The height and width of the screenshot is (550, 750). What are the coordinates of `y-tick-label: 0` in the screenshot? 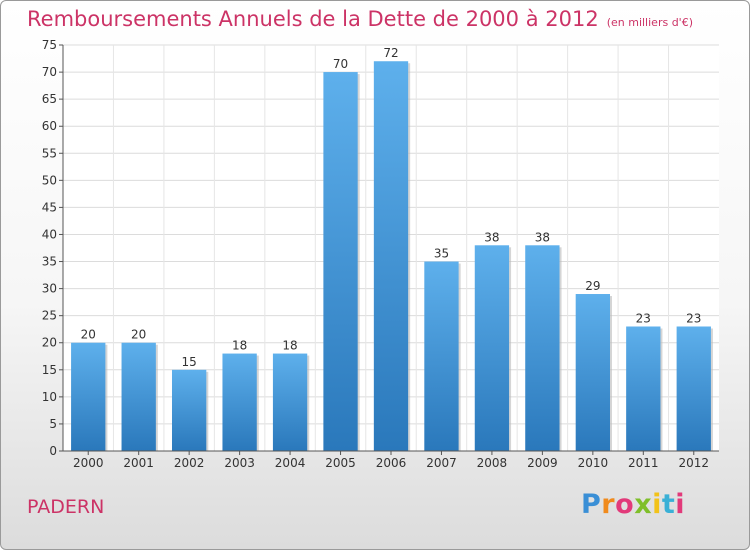 It's located at (53, 451).